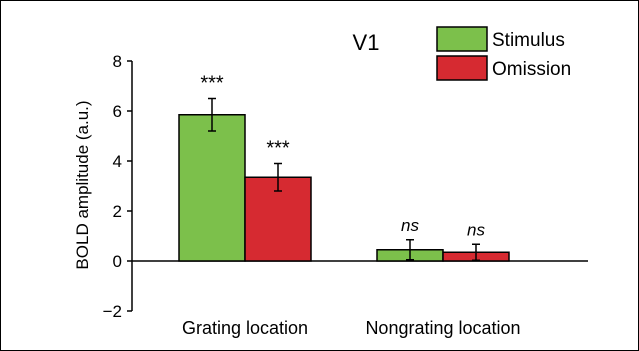 Image resolution: width=639 pixels, height=351 pixels. Describe the element at coordinates (117, 261) in the screenshot. I see `y-tick-label: 0` at that location.